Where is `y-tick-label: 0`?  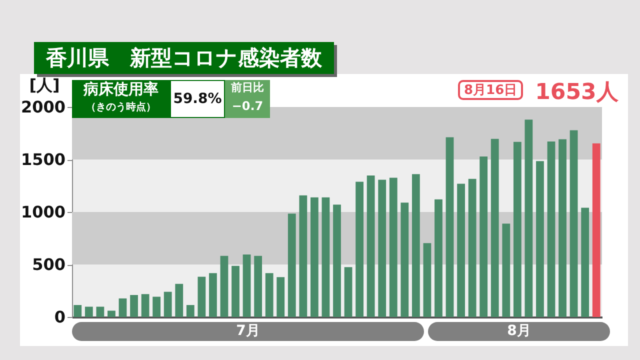
y-tick-label: 0 is located at coordinates (60, 317).